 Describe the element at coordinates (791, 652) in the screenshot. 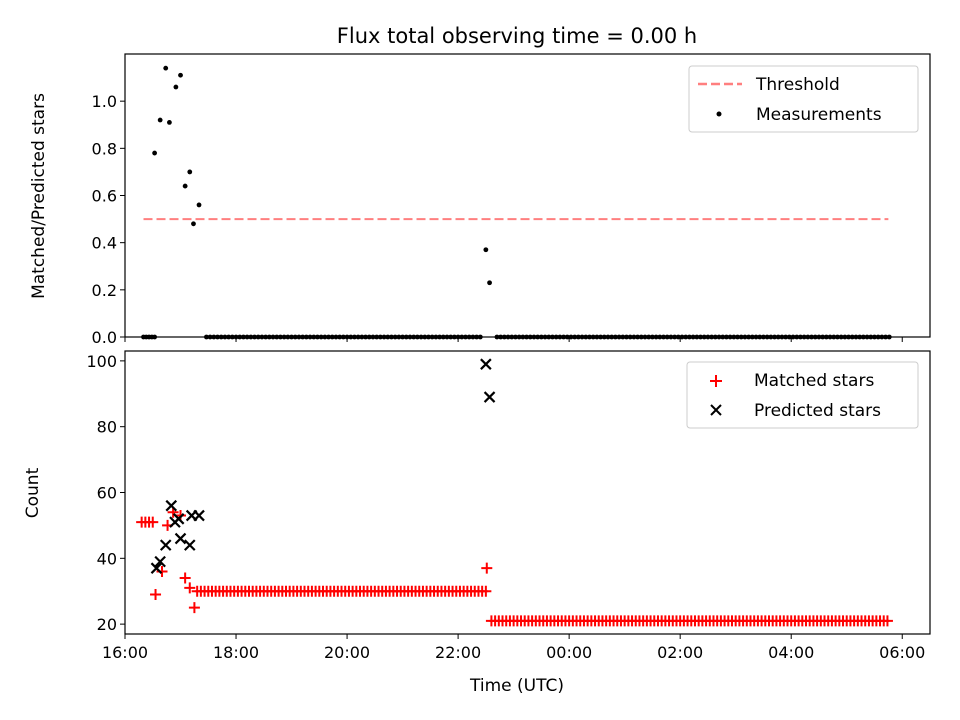

I see `x-tick-label: 04:00` at that location.